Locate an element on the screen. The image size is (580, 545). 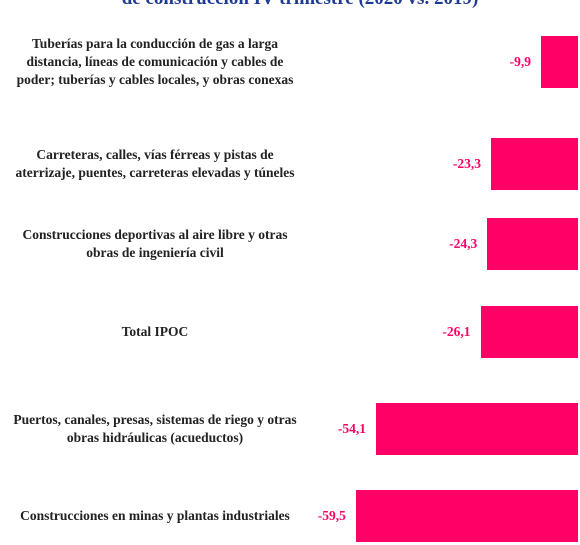
value-label: -54,1 is located at coordinates (352, 428).